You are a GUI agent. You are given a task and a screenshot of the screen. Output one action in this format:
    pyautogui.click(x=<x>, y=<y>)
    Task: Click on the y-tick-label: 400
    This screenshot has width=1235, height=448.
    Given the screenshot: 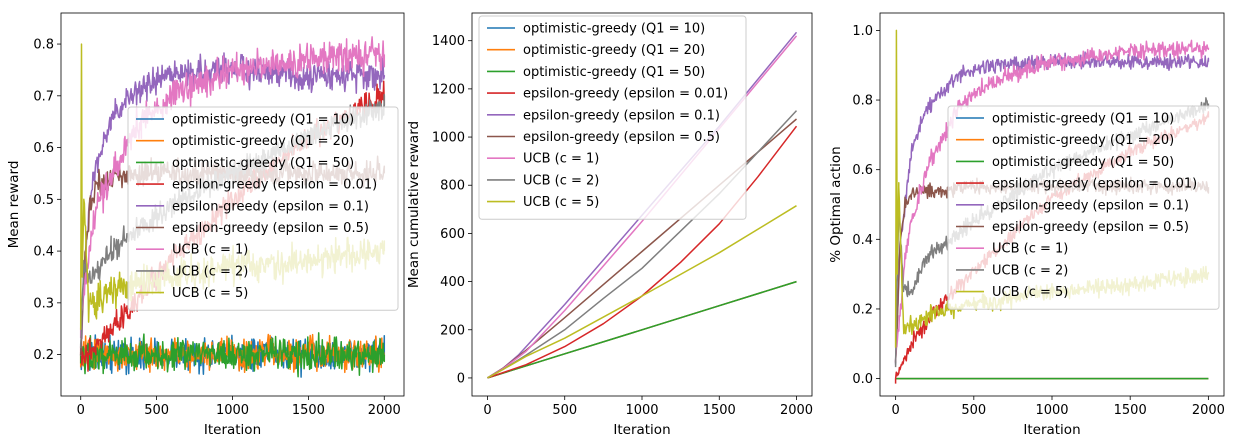 What is the action you would take?
    pyautogui.click(x=452, y=282)
    